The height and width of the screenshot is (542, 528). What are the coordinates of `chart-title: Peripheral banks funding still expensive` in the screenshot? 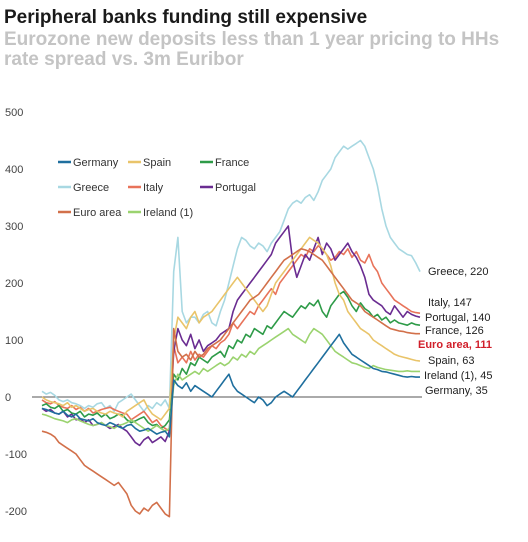 It's located at (186, 17).